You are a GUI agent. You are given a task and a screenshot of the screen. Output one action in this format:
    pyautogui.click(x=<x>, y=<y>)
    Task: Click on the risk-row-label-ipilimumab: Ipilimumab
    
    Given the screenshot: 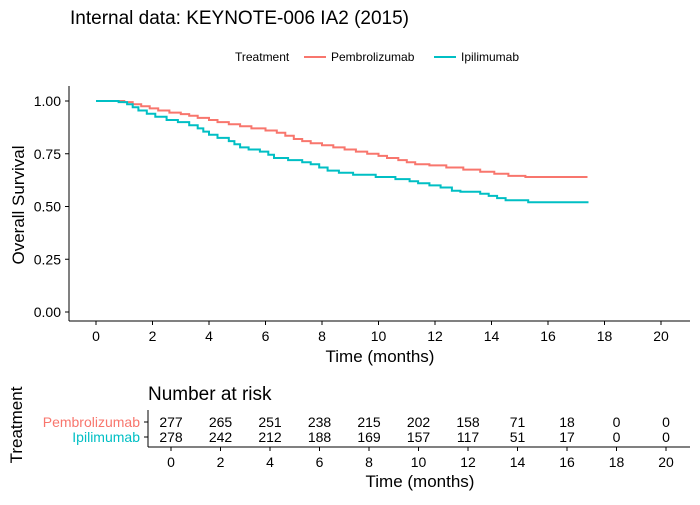 What is the action you would take?
    pyautogui.click(x=106, y=437)
    